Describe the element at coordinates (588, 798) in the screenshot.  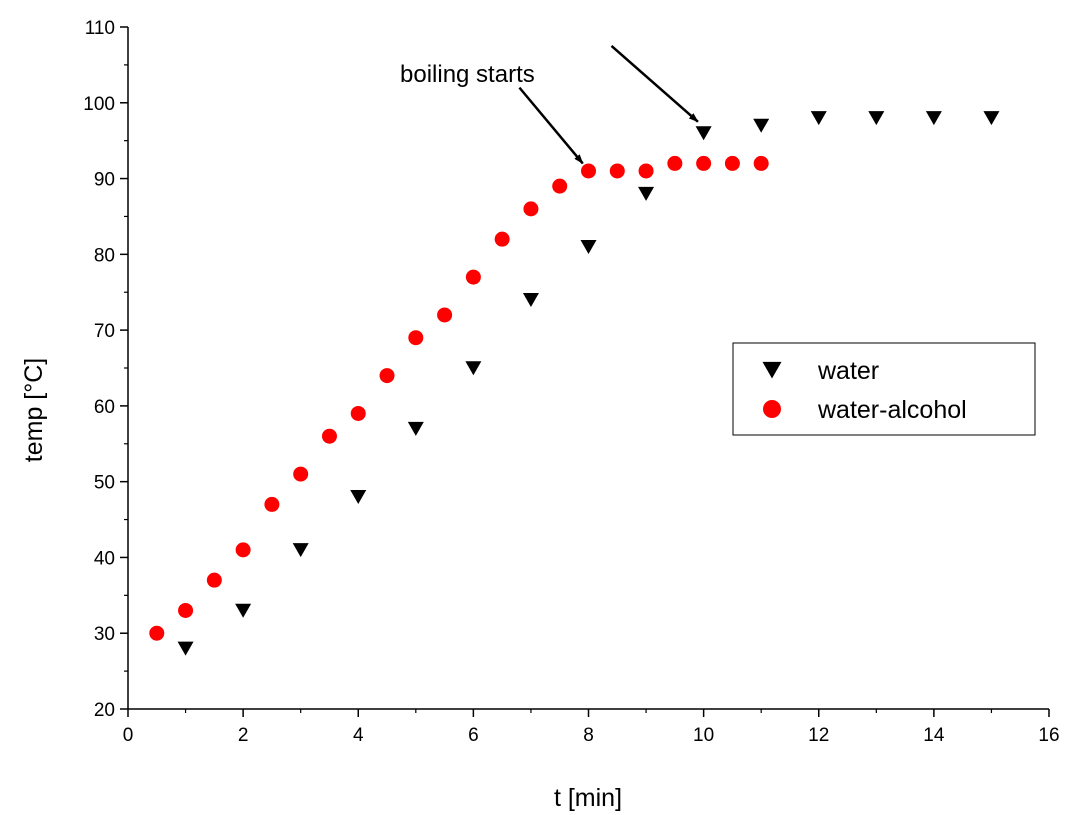
I see `x-axis-title: t [min]` at that location.